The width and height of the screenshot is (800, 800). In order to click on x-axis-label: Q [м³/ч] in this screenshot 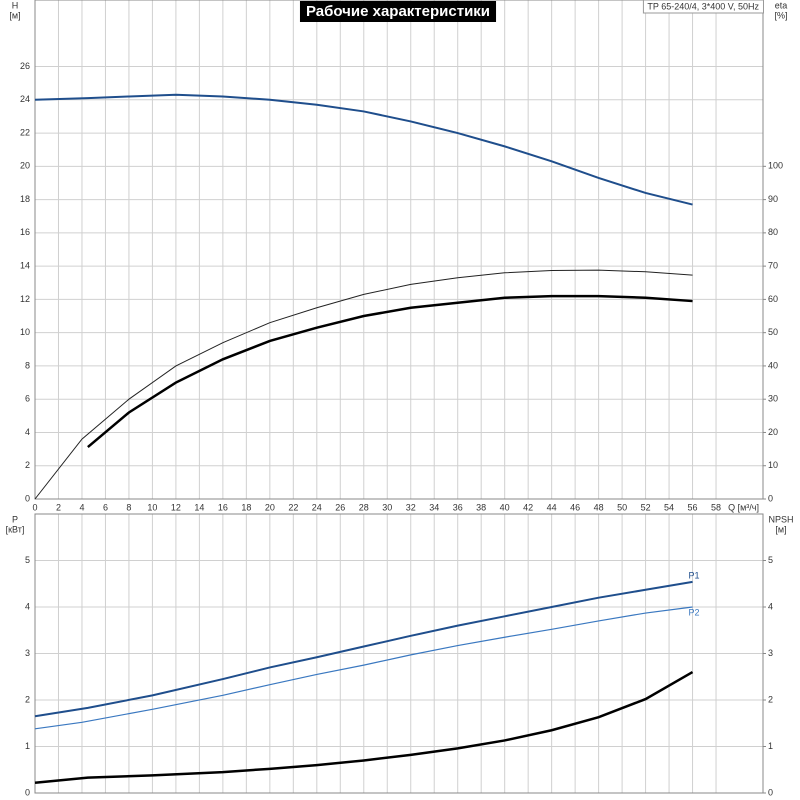, I will do `click(743, 507)`.